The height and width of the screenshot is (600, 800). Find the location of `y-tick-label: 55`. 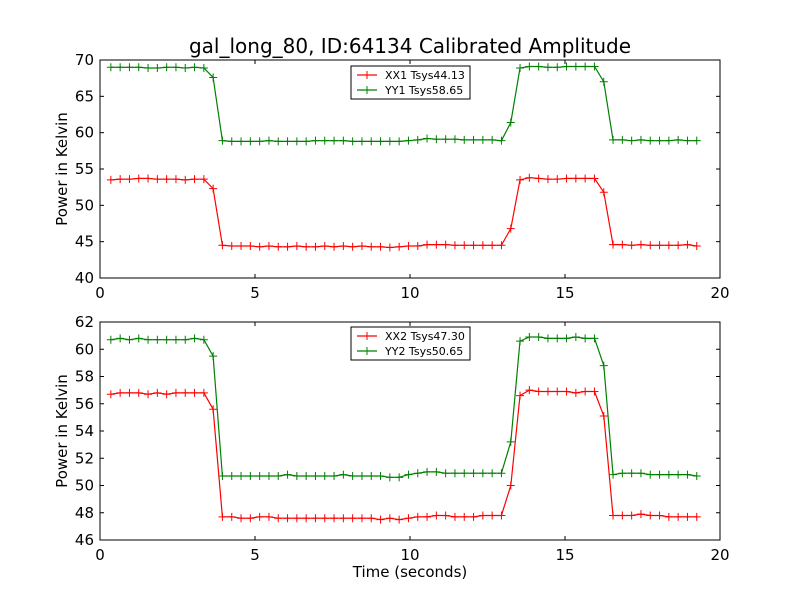

y-tick-label: 55 is located at coordinates (84, 169).